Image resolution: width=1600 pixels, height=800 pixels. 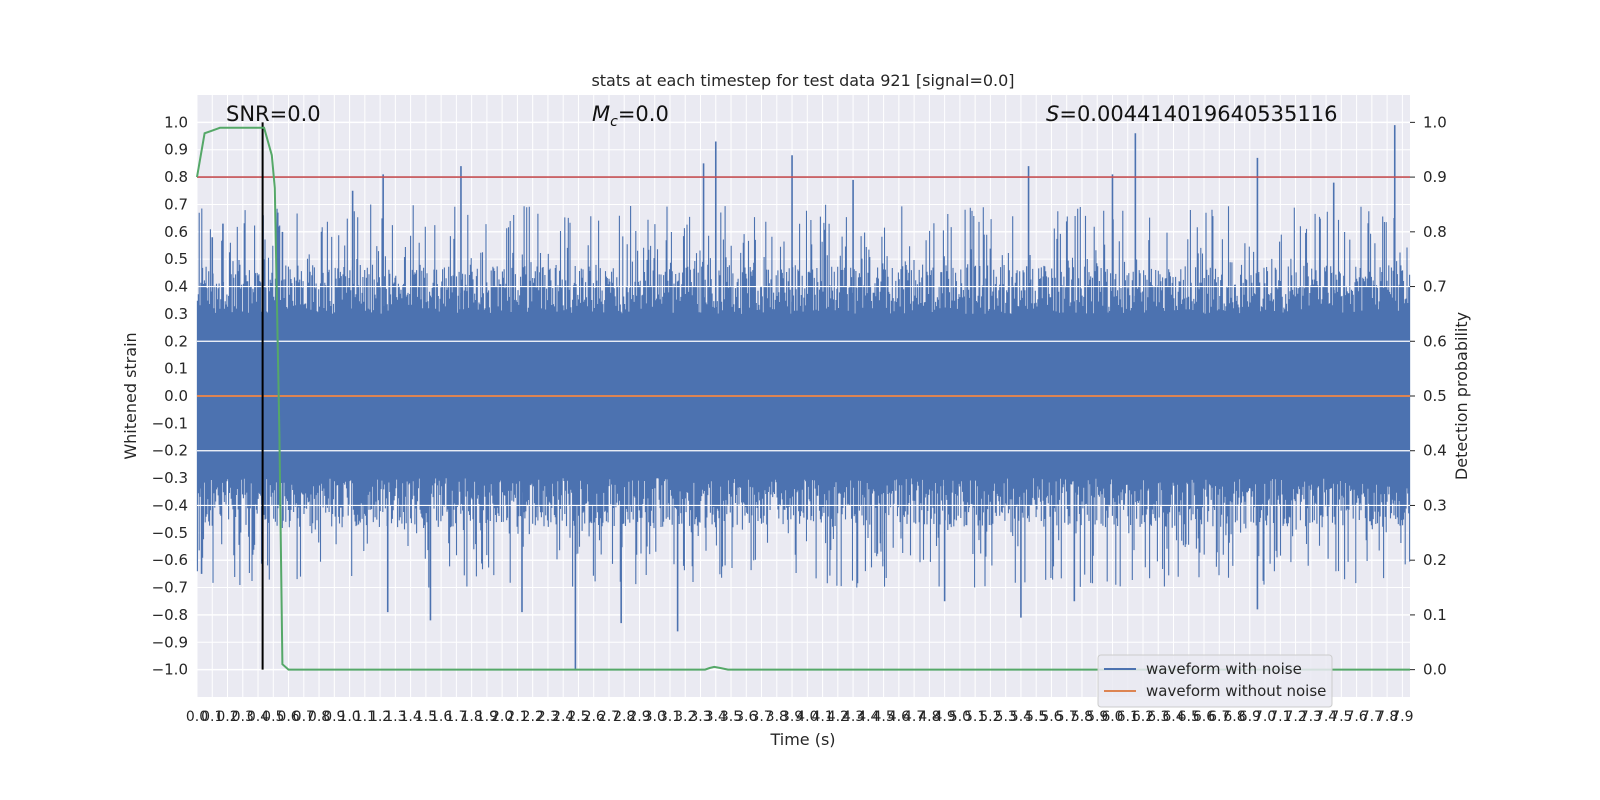 What do you see at coordinates (868, 717) in the screenshot?
I see `x-tick-label: 4.4` at bounding box center [868, 717].